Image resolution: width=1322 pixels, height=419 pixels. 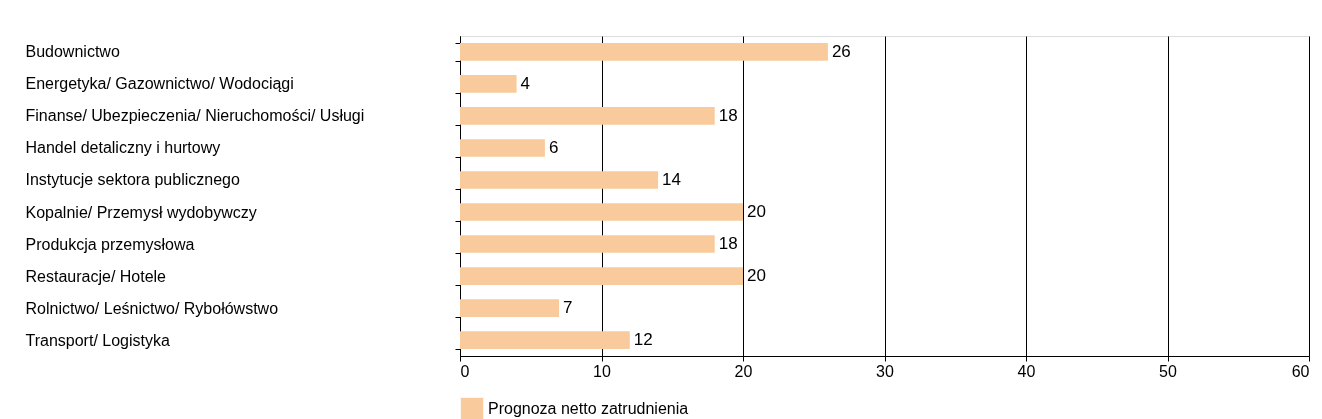 I want to click on legend-label: Prognoza netto zatrudnienia, so click(x=588, y=408).